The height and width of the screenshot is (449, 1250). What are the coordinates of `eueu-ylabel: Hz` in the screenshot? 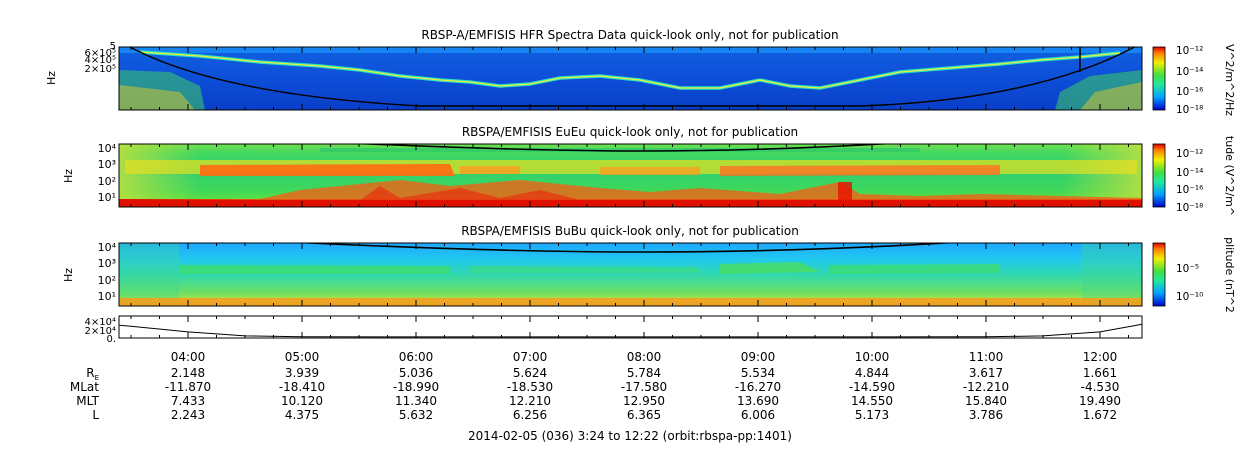 It's located at (68, 176).